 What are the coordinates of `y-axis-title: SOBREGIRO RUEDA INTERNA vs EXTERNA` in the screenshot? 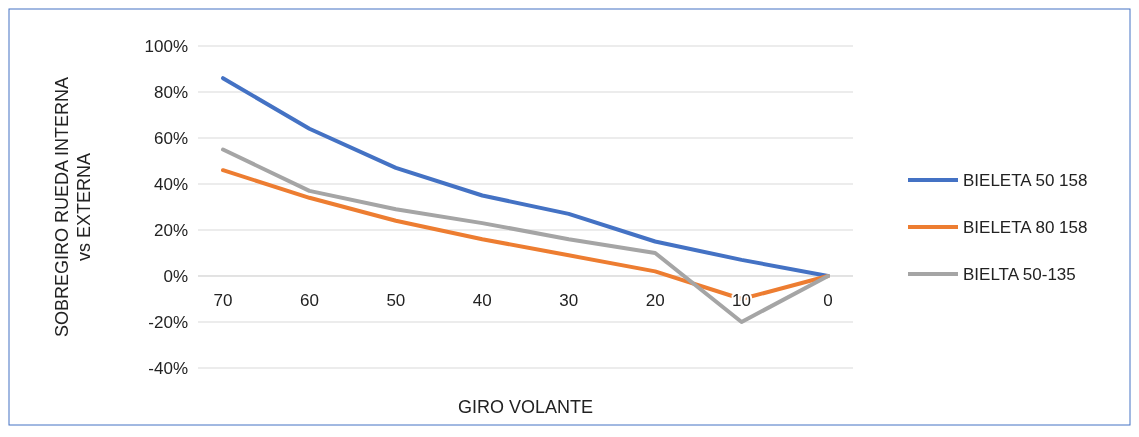 It's located at (73, 207).